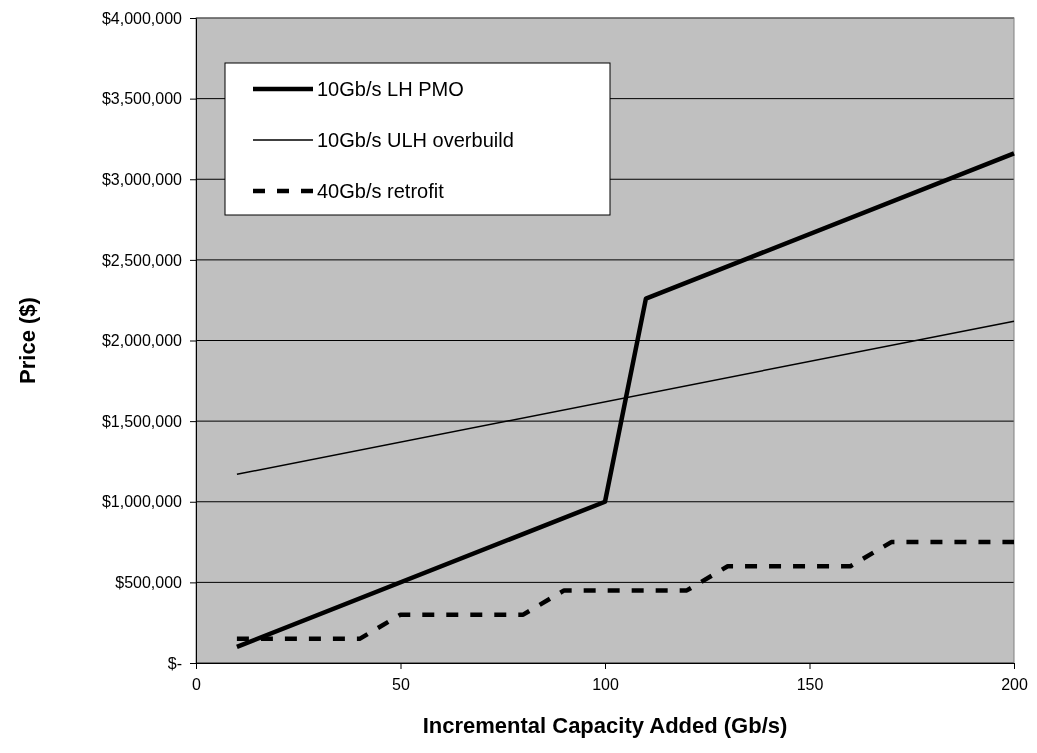 The width and height of the screenshot is (1037, 753). Describe the element at coordinates (142, 99) in the screenshot. I see `y-tick-label: $3,500,000` at that location.